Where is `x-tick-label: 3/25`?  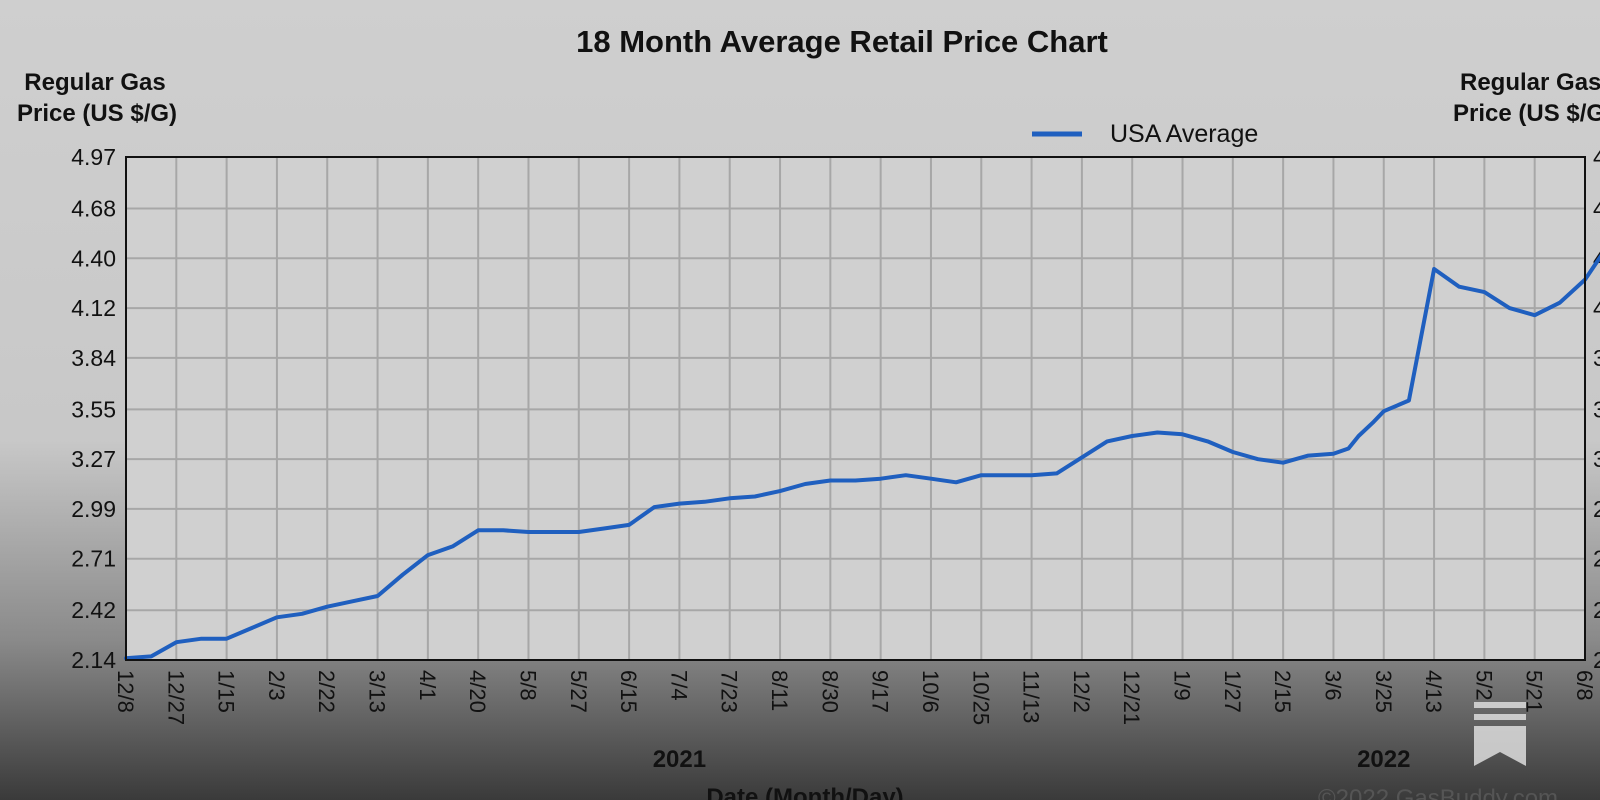
x-tick-label: 3/25 is located at coordinates (1383, 691).